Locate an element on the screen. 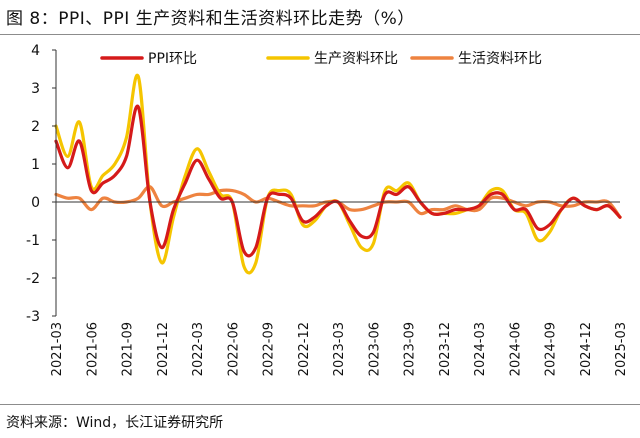 This screenshot has width=640, height=438. x-tick-label: 2021-03 is located at coordinates (57, 349).